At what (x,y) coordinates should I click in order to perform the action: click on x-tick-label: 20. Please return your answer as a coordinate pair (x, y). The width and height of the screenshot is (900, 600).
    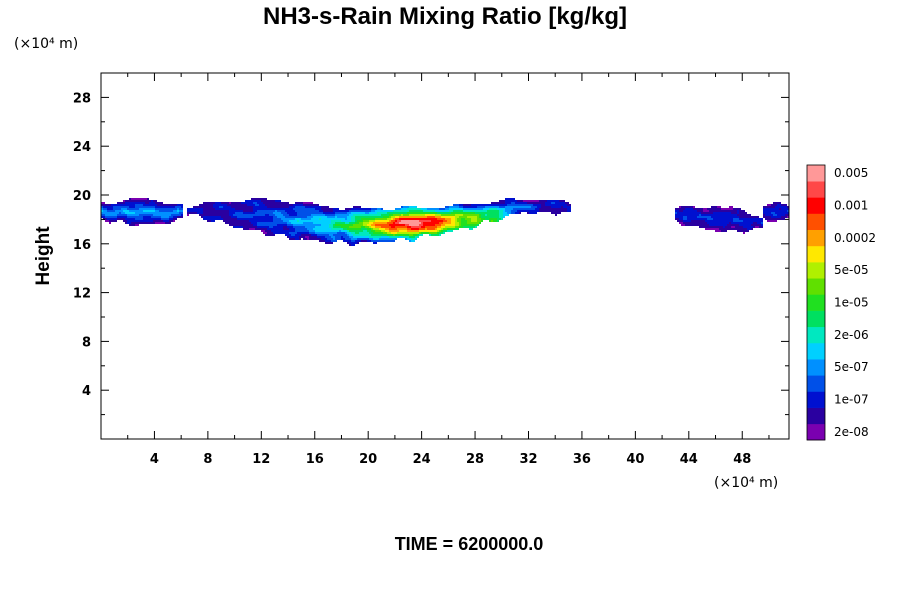
    Looking at the image, I should click on (368, 459).